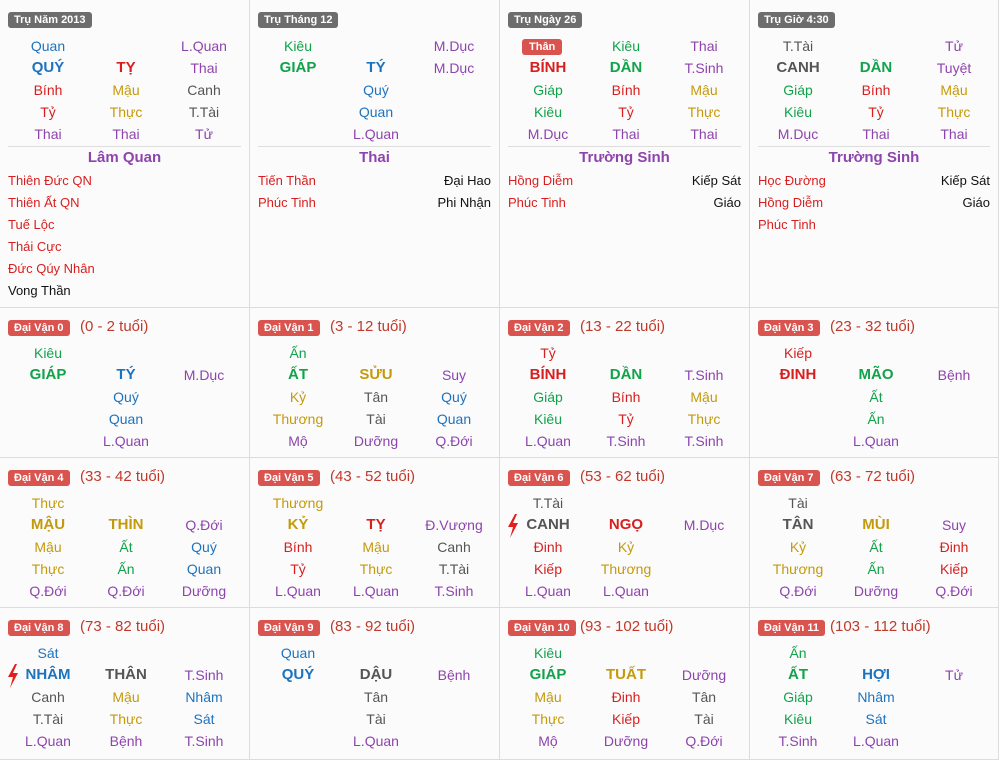 Image resolution: width=999 pixels, height=760 pixels. Describe the element at coordinates (798, 503) in the screenshot. I see `god-text: Tài` at that location.